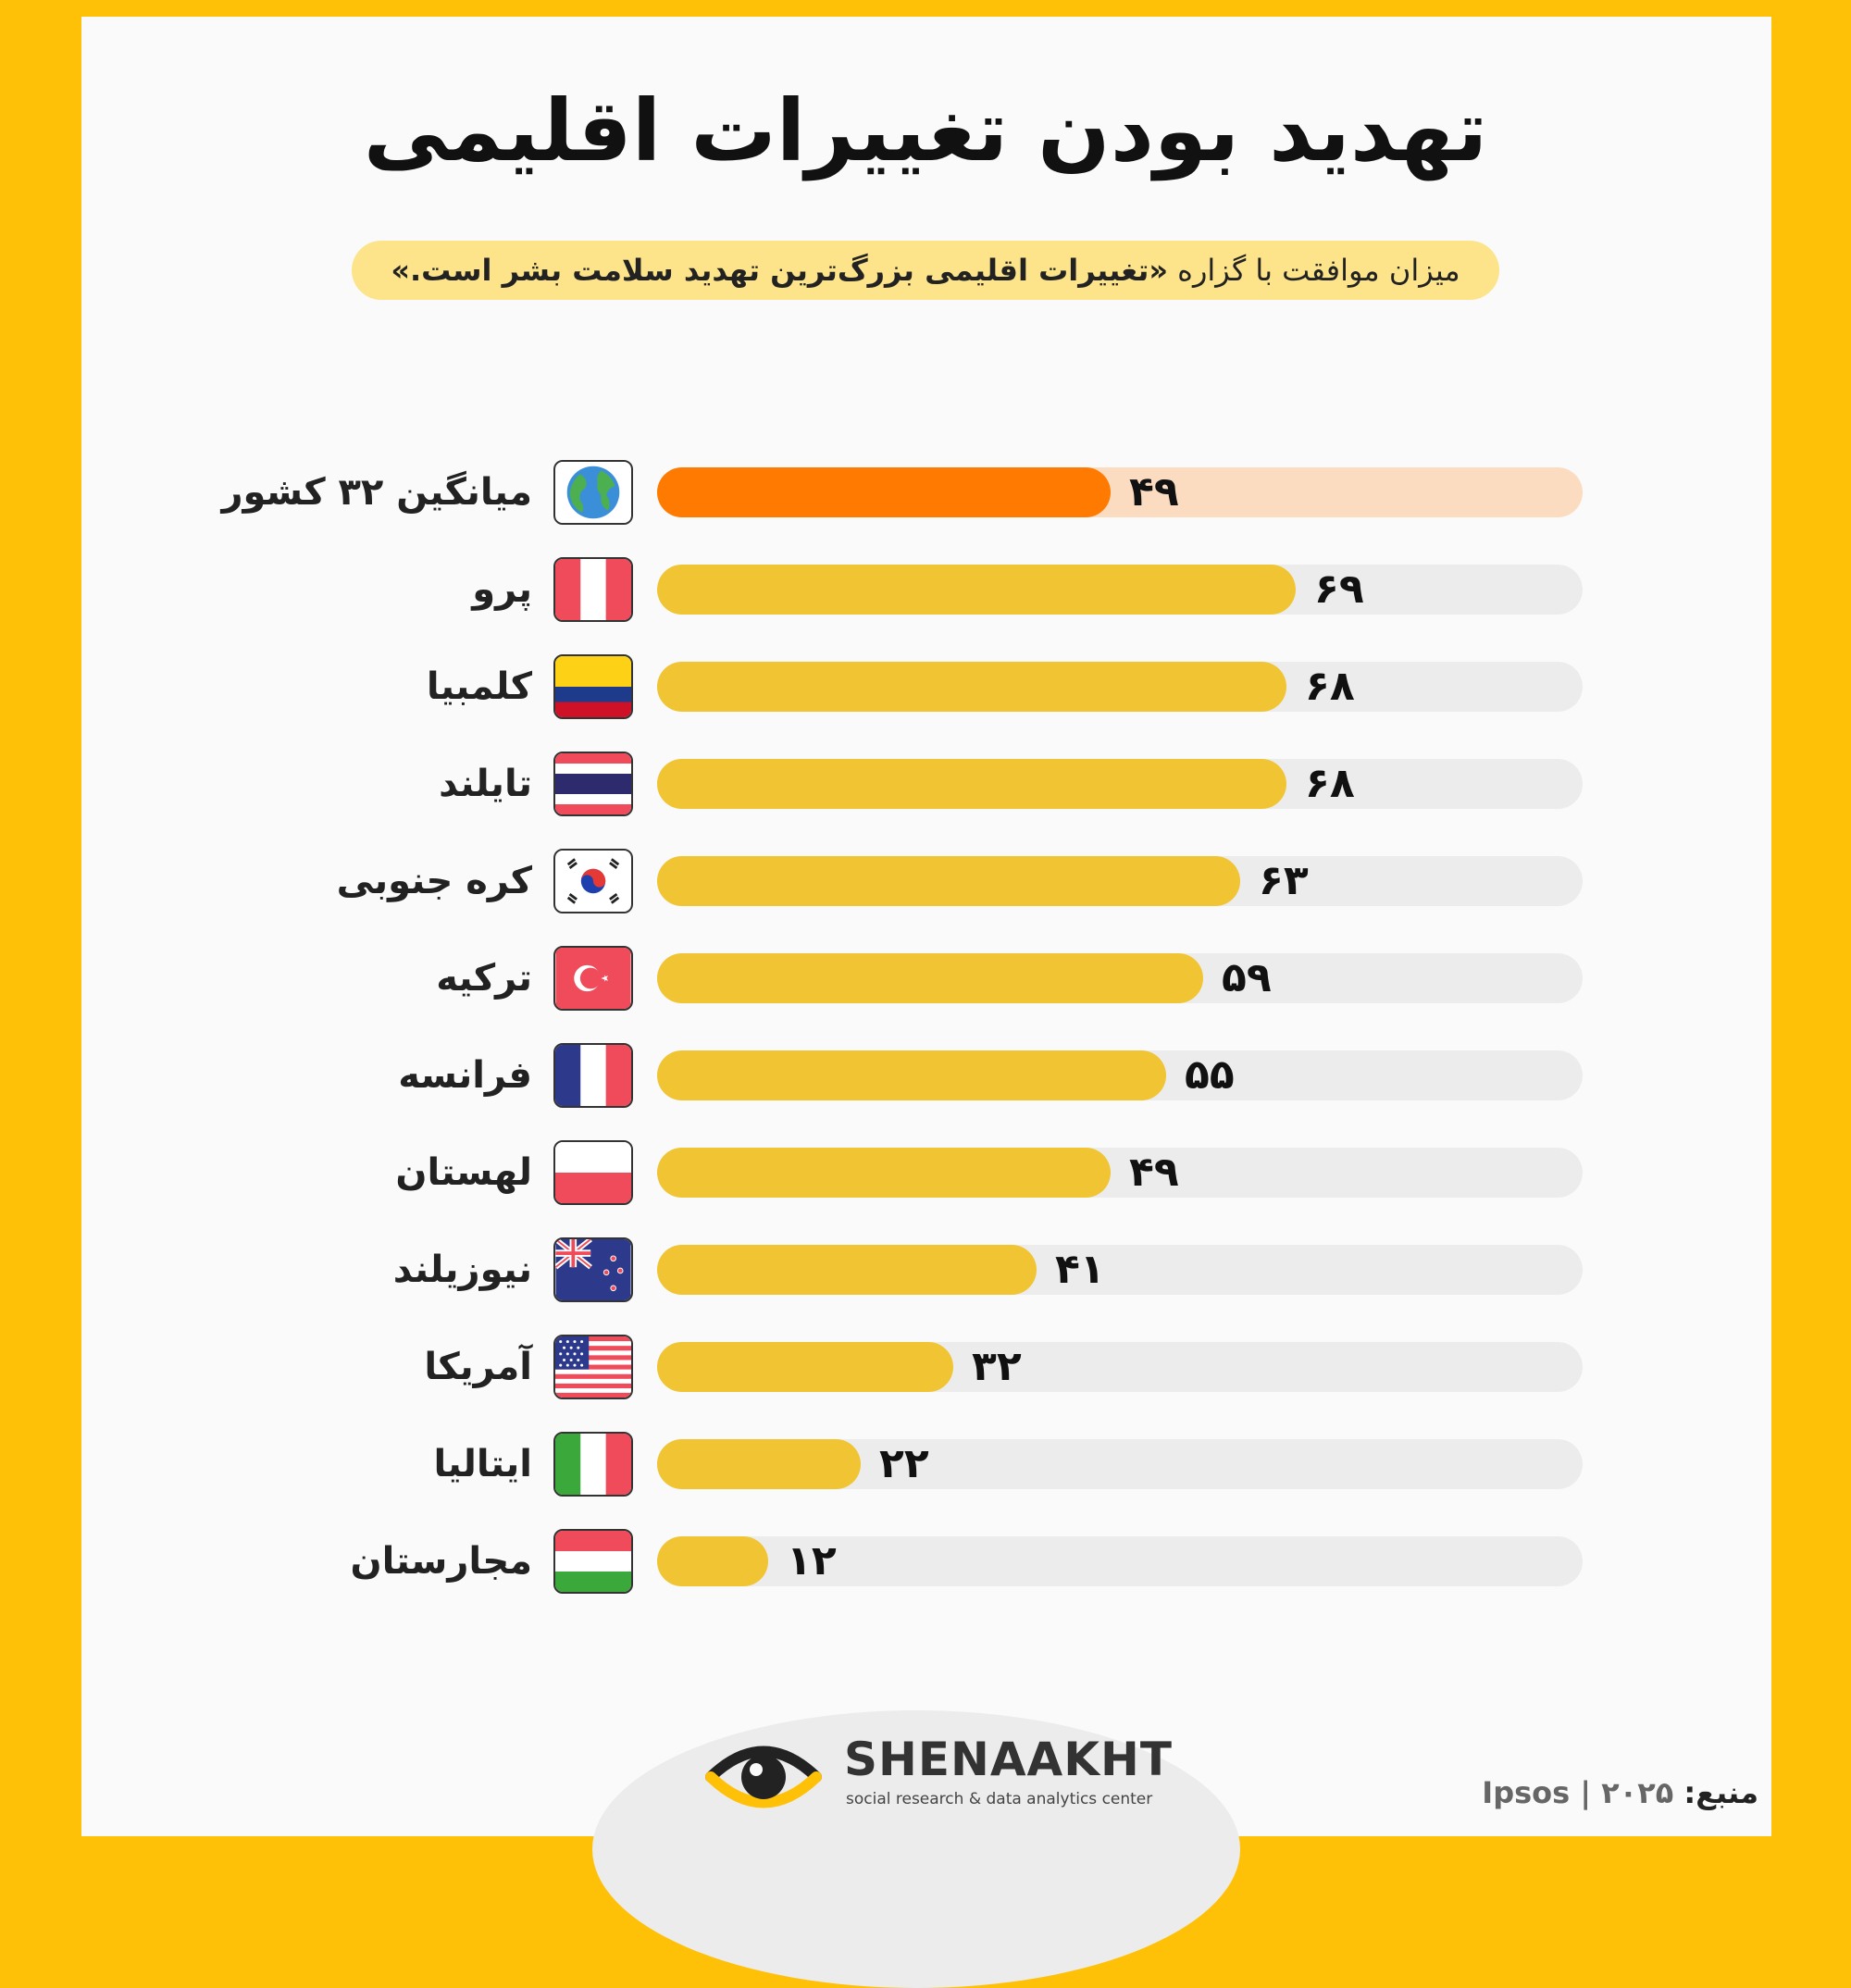 The width and height of the screenshot is (1851, 1988). Describe the element at coordinates (593, 1367) in the screenshot. I see `usa-flag-icon` at that location.